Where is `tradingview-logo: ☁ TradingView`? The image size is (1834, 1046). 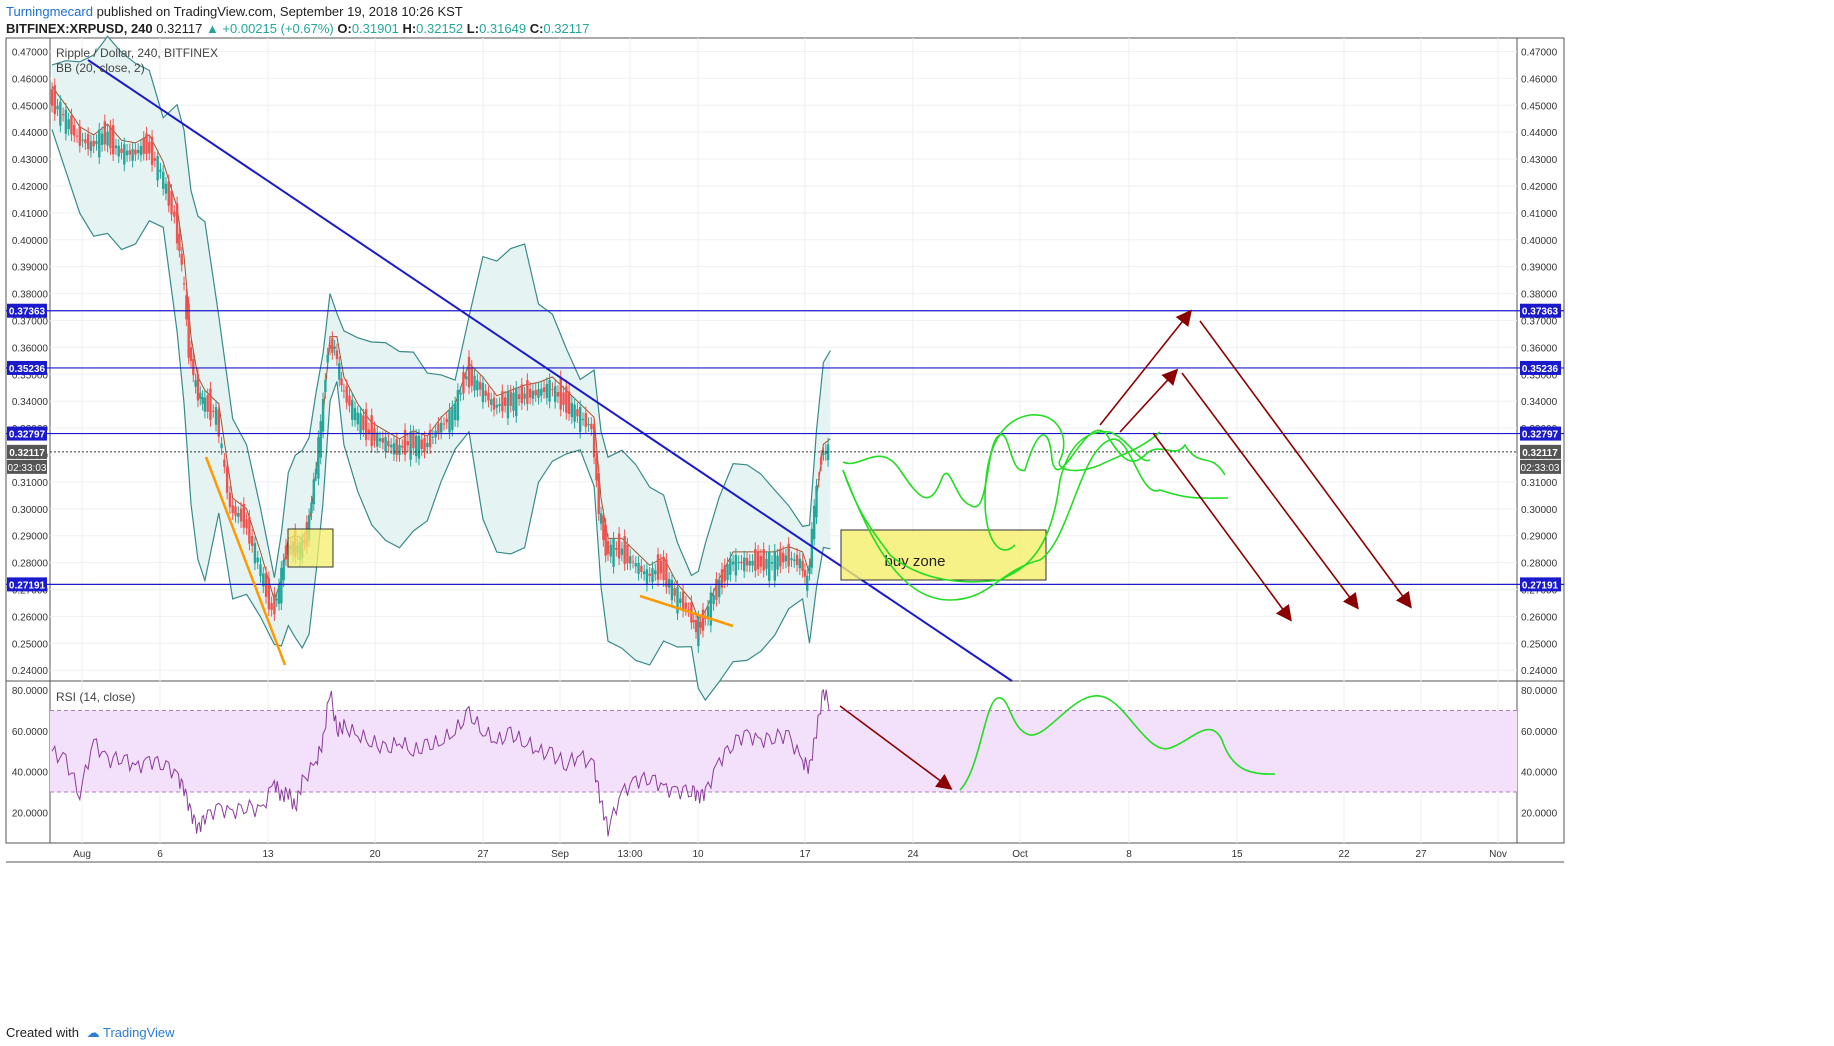 tradingview-logo: ☁ TradingView is located at coordinates (130, 1032).